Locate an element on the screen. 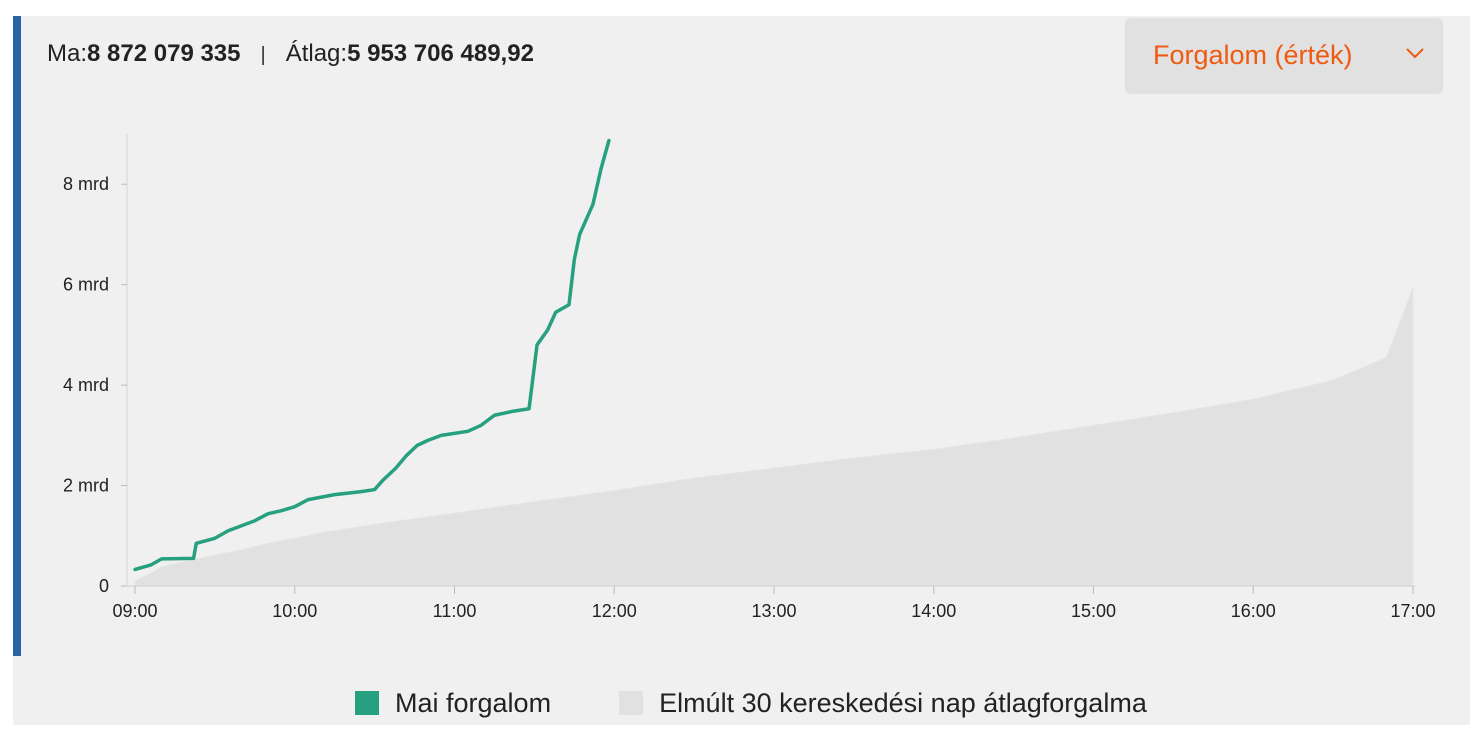 The width and height of the screenshot is (1479, 749). x-tick-label: 16:00 is located at coordinates (1253, 611).